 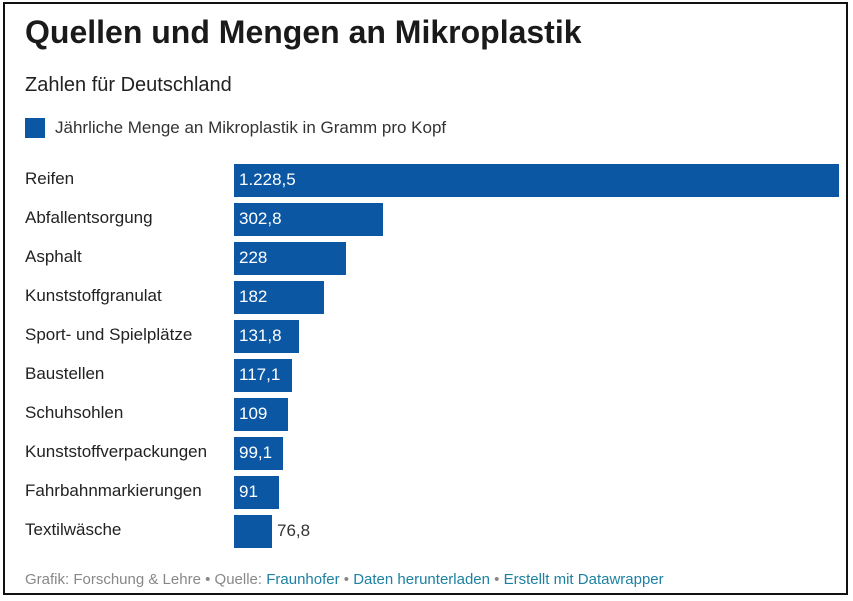 I want to click on category-label: Fahrbahnmarkierungen, so click(x=113, y=490).